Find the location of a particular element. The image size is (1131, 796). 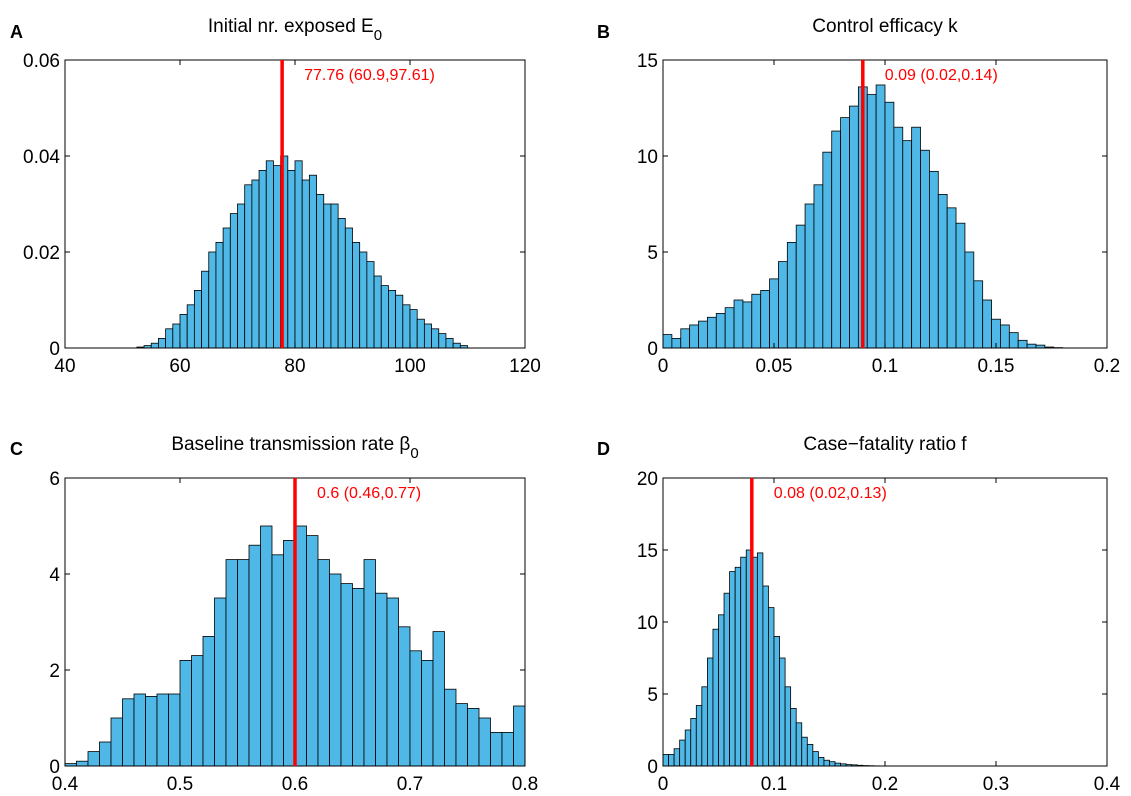

annotation: 0.6 (0.46,0.77) is located at coordinates (369, 493).